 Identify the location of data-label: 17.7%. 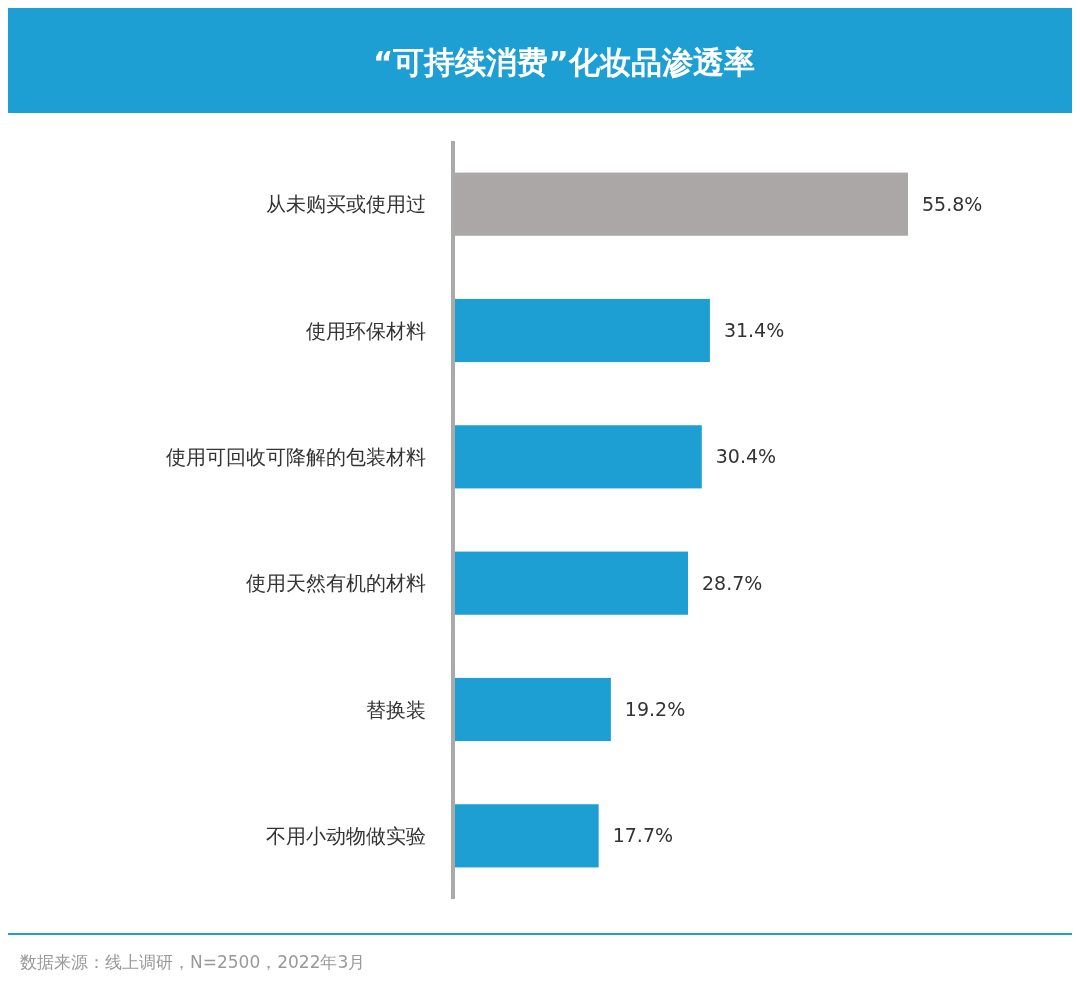
(643, 835).